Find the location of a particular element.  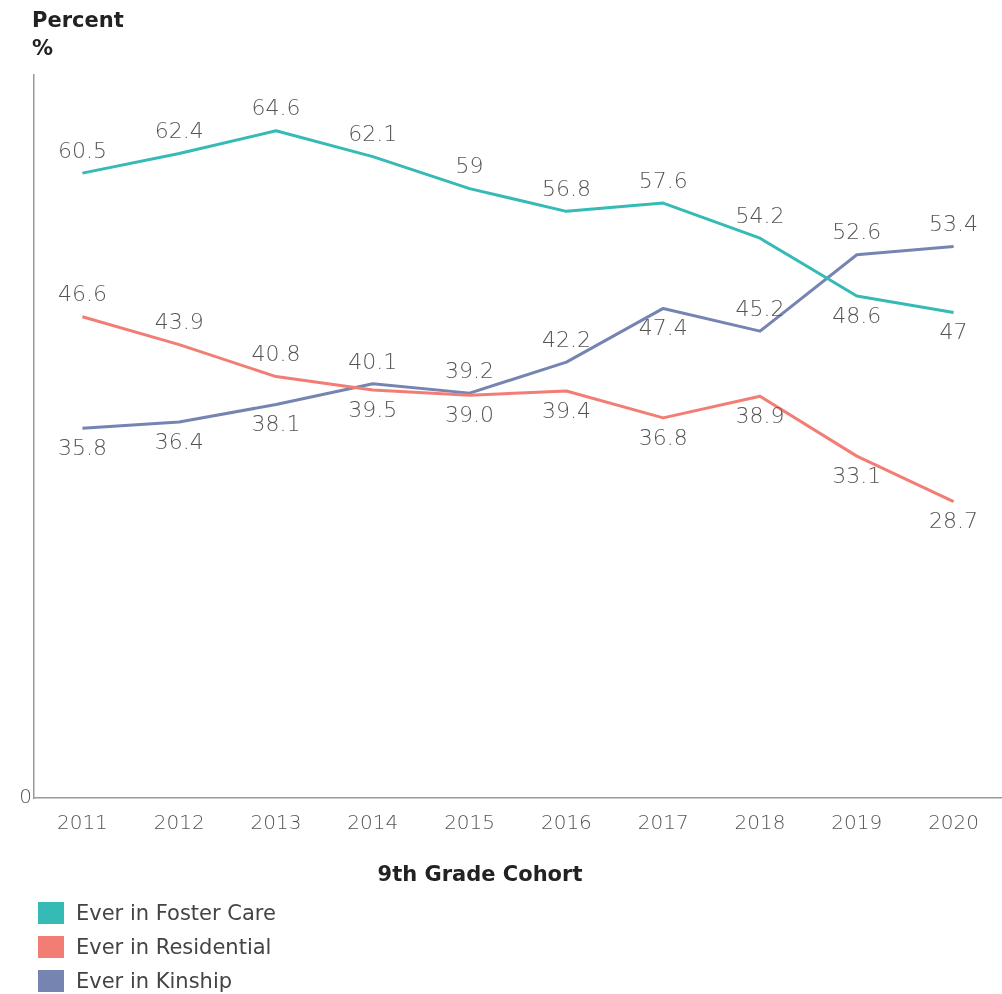

data-label: 60.5 is located at coordinates (82, 150).